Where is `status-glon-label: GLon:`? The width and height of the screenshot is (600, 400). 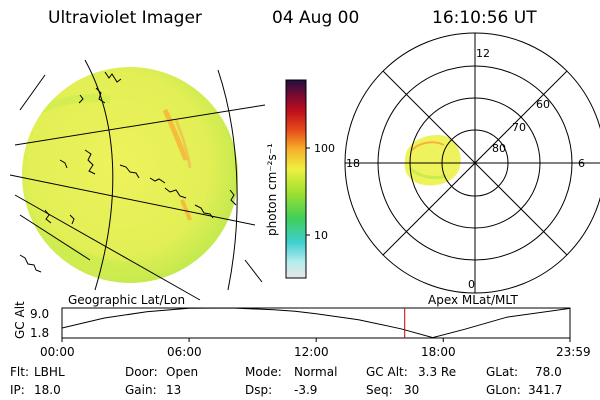 status-glon-label: GLon: is located at coordinates (503, 390).